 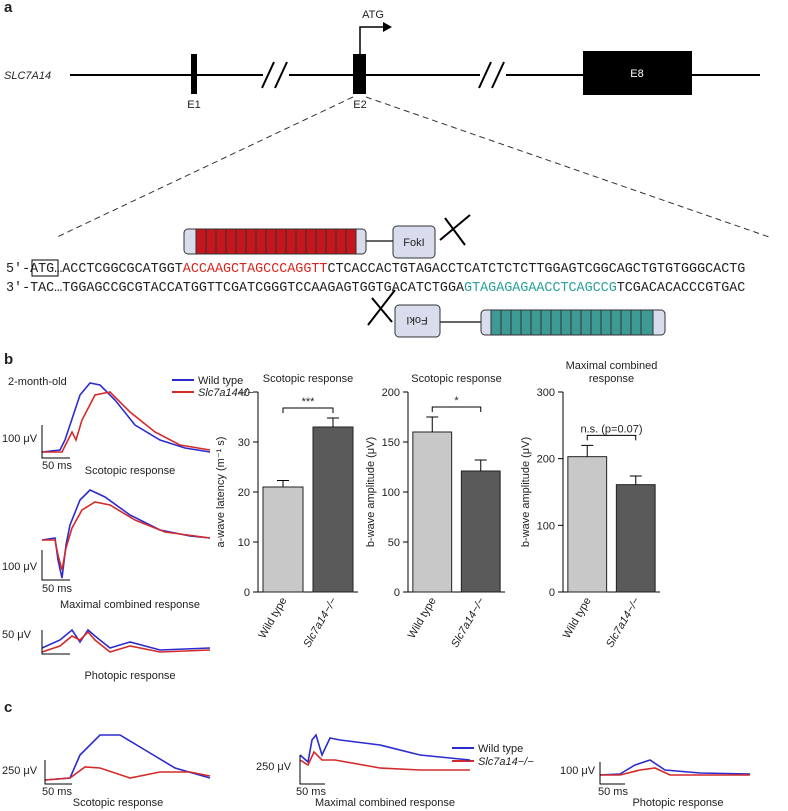 I want to click on exon-label: E2, so click(x=359, y=105).